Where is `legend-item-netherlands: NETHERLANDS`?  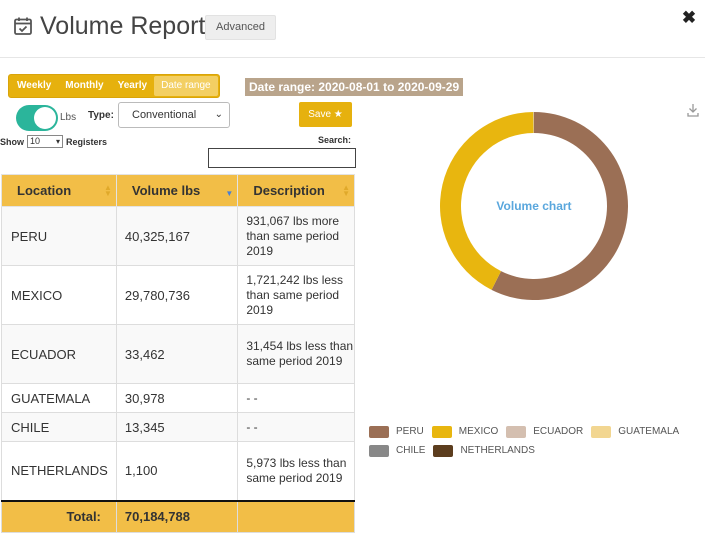 legend-item-netherlands: NETHERLANDS is located at coordinates (484, 450).